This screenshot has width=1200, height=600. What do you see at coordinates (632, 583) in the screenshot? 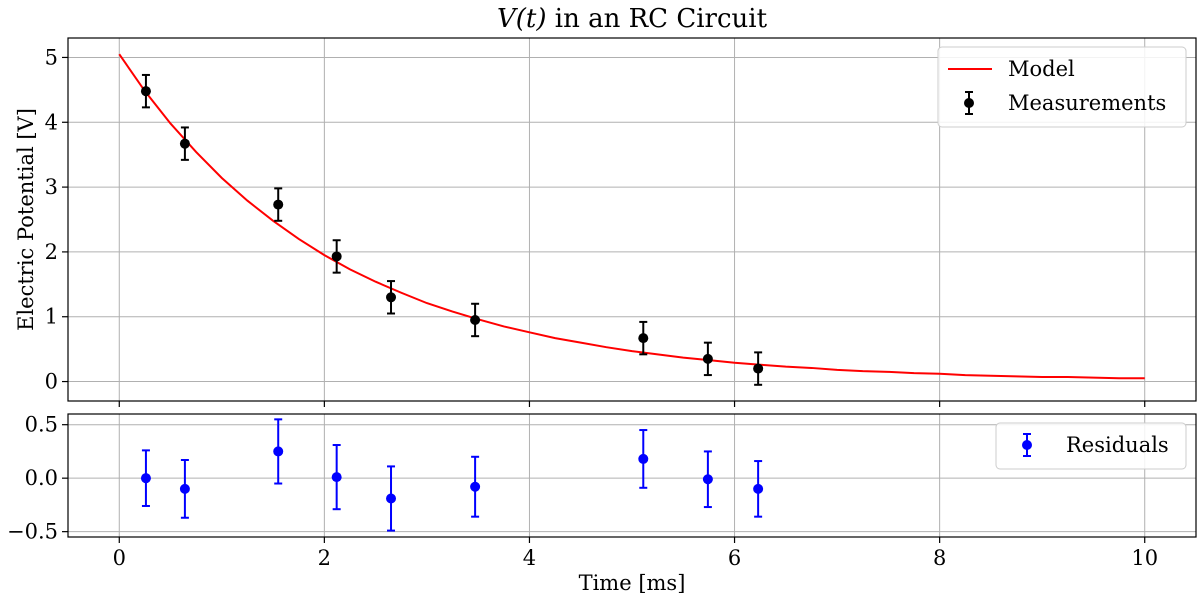
I see `x-axis-label: Time [ms]` at bounding box center [632, 583].